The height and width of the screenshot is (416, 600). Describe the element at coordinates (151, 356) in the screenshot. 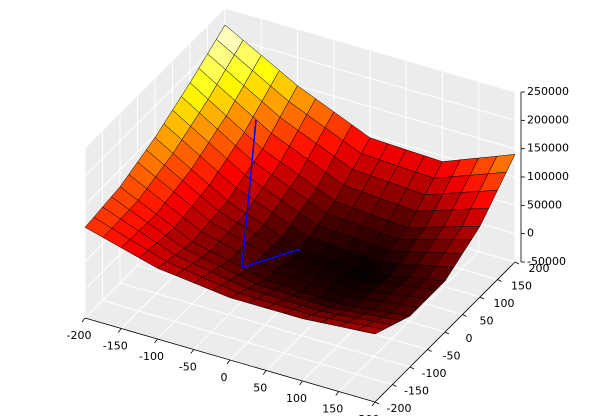

I see `x-tick-label: -100` at that location.